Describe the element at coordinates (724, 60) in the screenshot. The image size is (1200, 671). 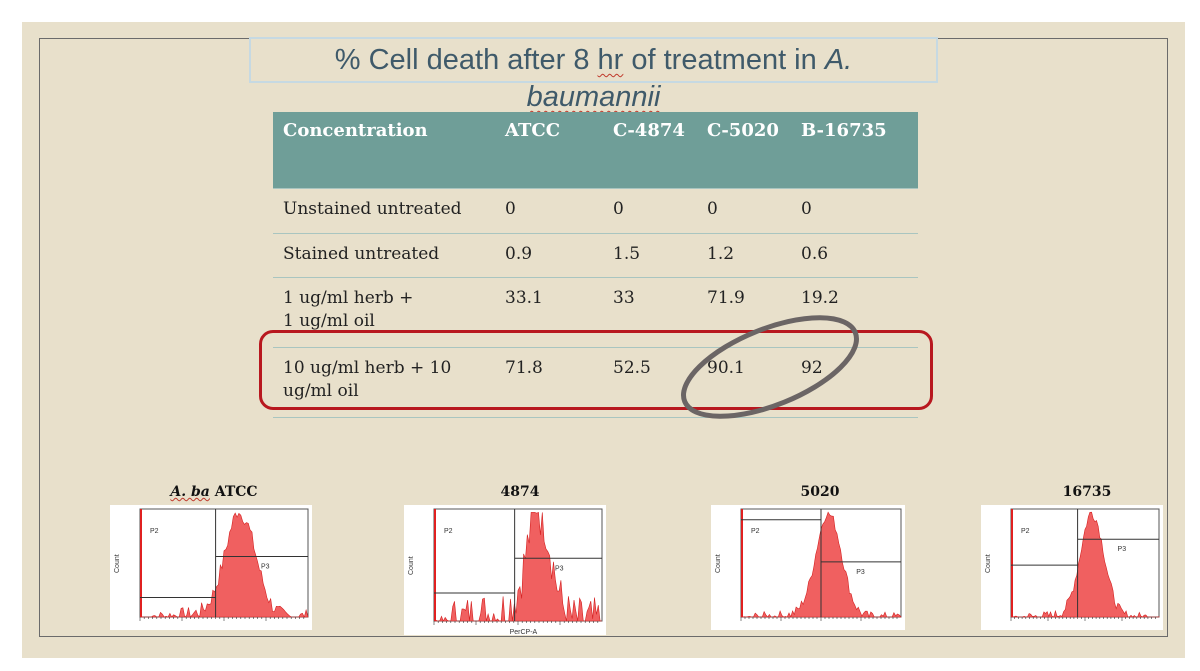
I see `title-part2: of treatment in` at that location.